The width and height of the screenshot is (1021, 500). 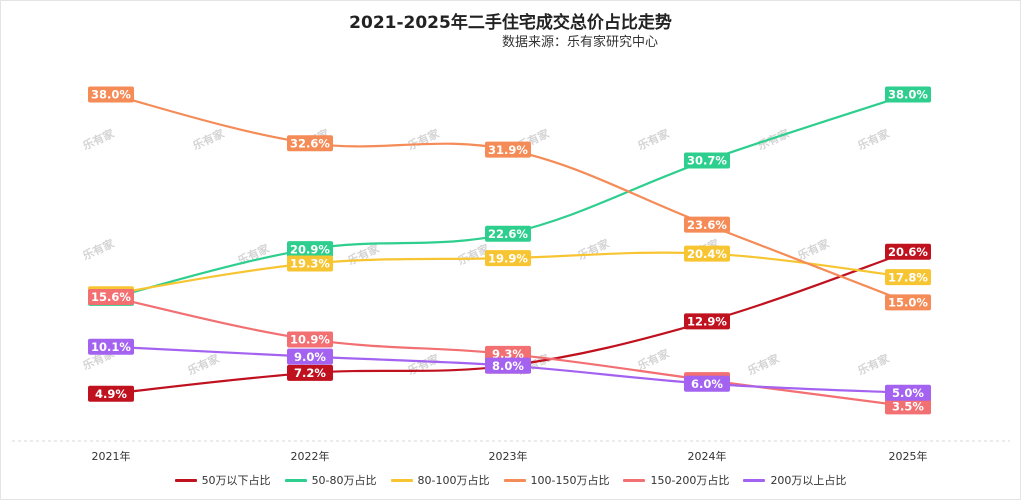 I want to click on legend-item: 50万以下占比, so click(x=222, y=480).